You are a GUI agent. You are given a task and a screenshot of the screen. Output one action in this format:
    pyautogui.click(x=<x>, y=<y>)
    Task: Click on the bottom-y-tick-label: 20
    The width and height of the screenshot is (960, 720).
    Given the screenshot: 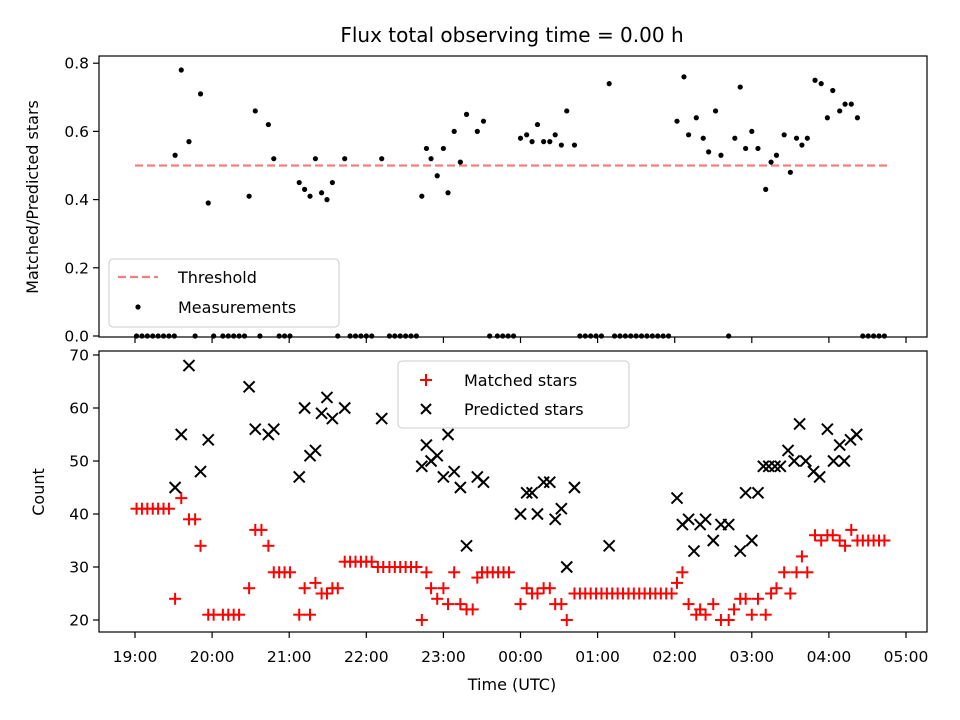 What is the action you would take?
    pyautogui.click(x=79, y=621)
    